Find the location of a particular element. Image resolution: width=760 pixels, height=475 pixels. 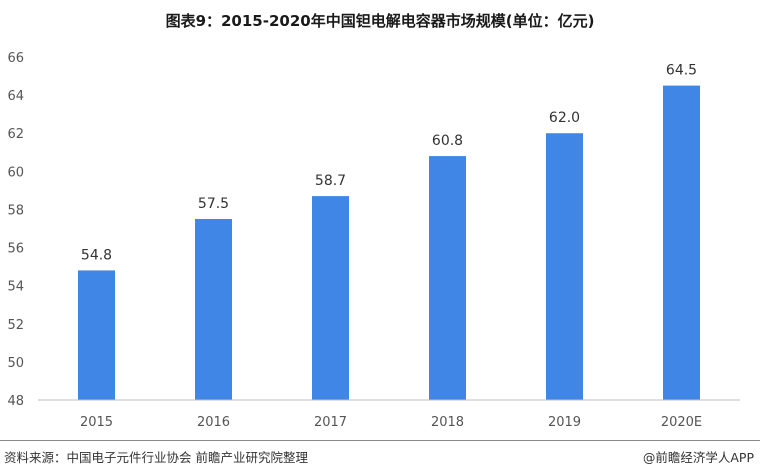

y-tick-label: 60 is located at coordinates (15, 172).